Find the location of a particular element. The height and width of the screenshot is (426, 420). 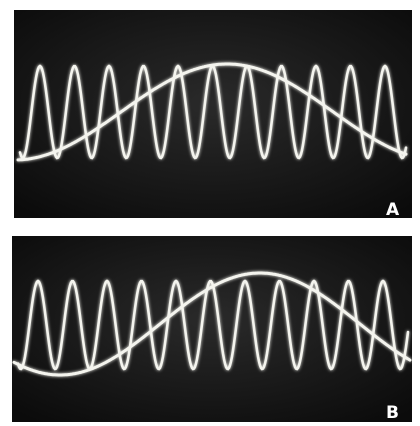

panel-label: B is located at coordinates (392, 413).